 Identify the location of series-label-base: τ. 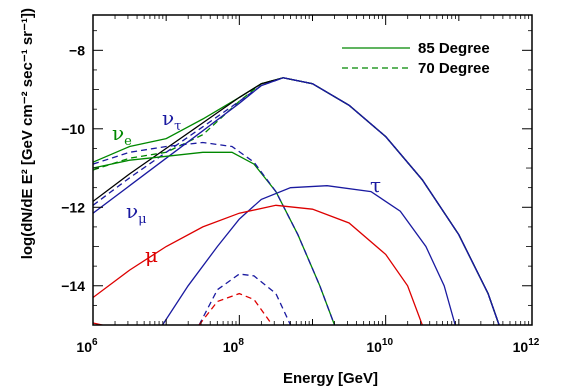
(375, 185).